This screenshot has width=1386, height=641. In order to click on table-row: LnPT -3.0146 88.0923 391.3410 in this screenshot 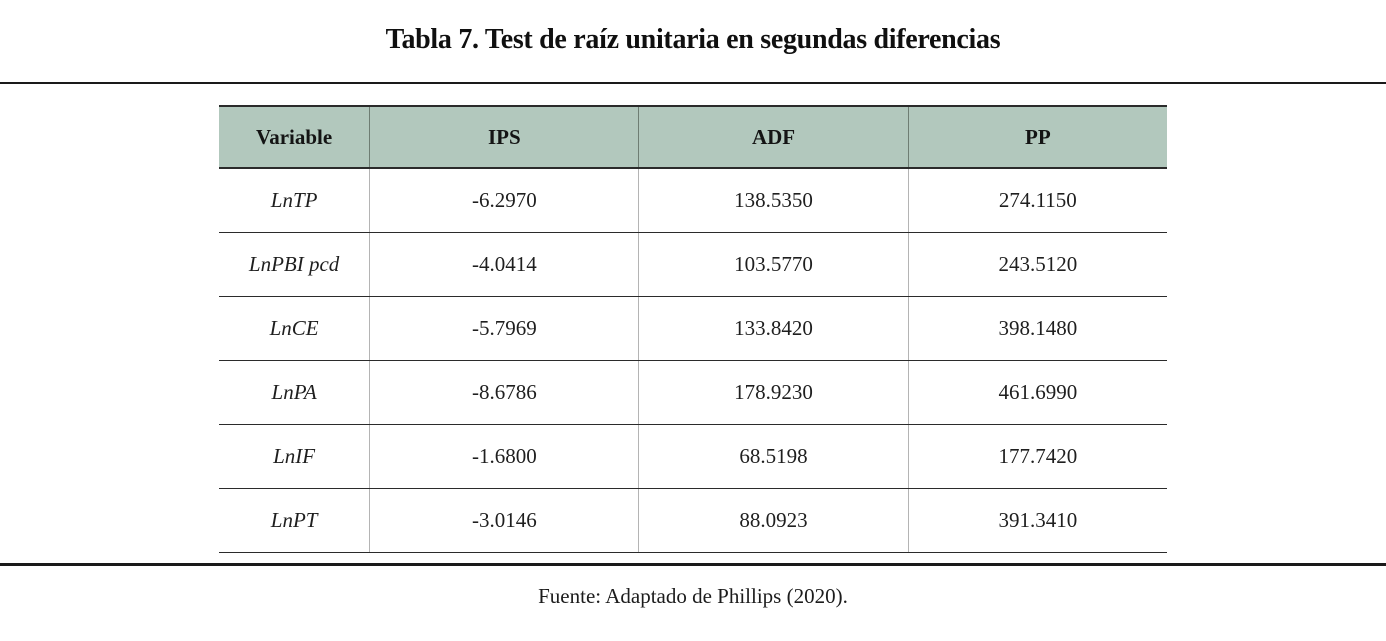, I will do `click(693, 520)`.